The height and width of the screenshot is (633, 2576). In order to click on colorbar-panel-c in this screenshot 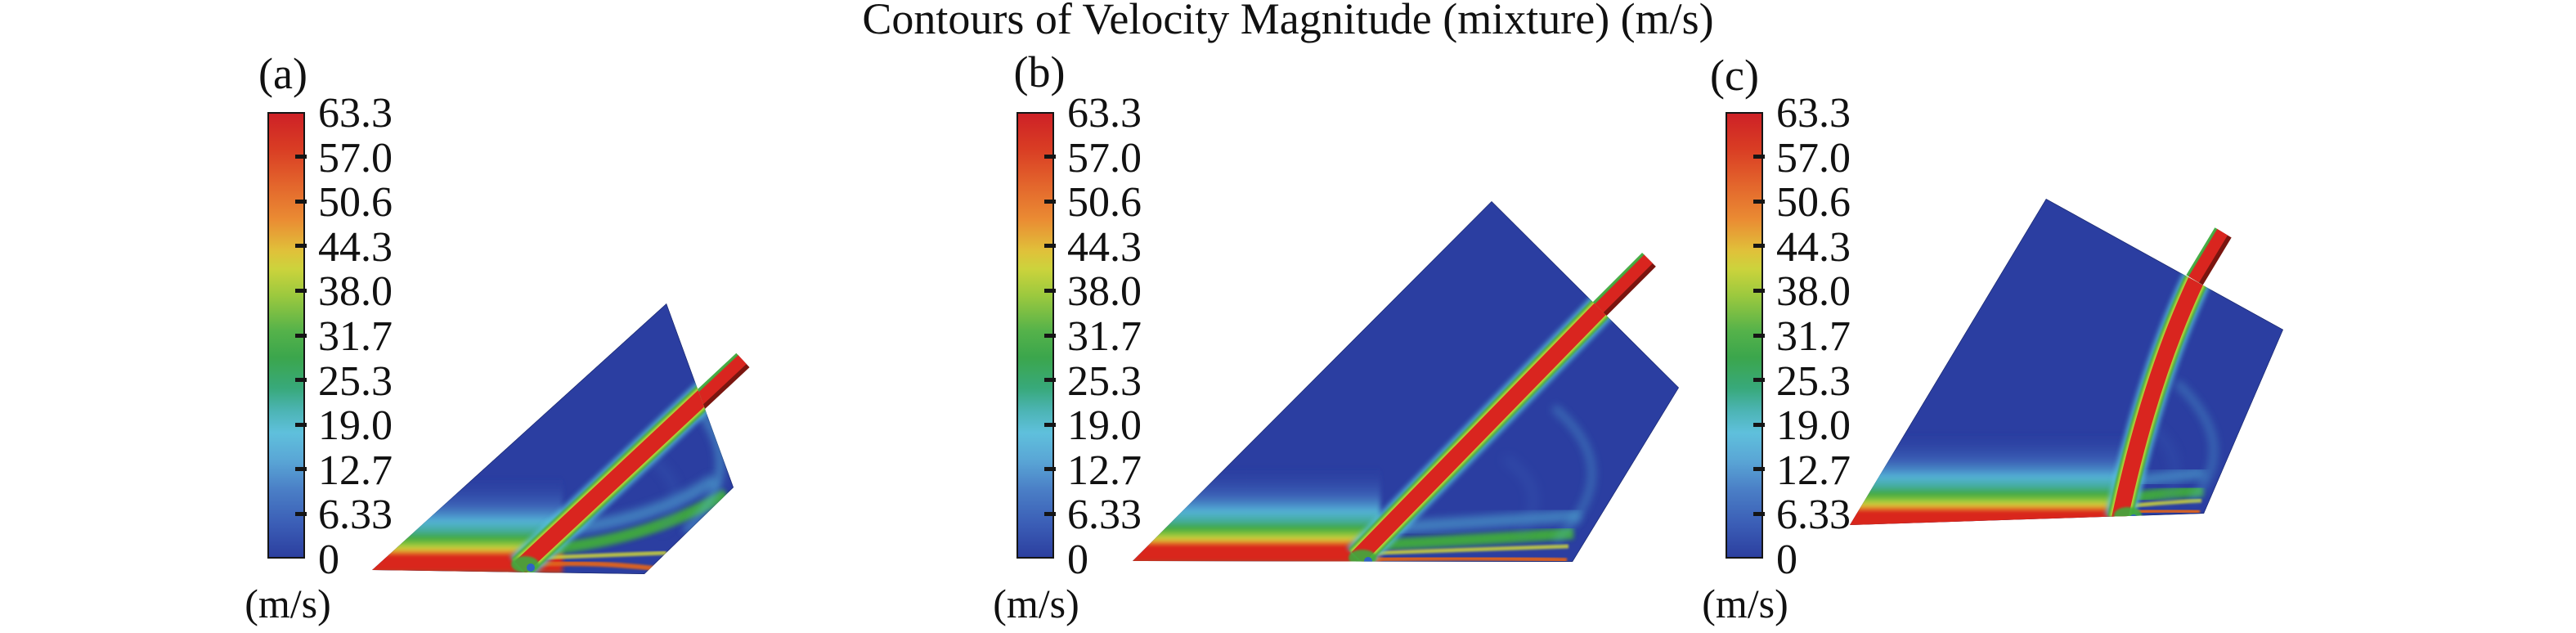, I will do `click(1745, 335)`.